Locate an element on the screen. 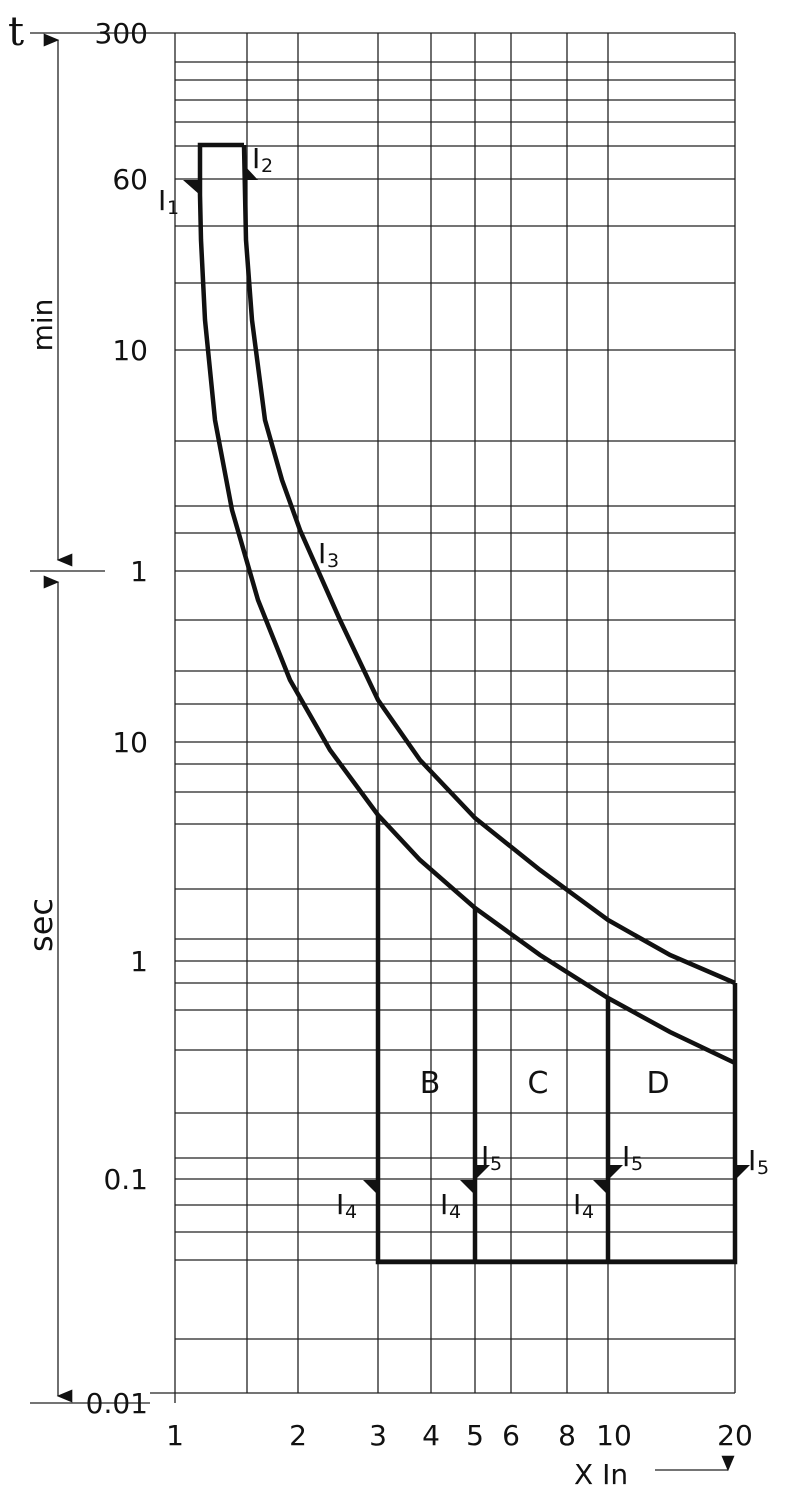 This screenshot has width=790, height=1500. region-label: C is located at coordinates (538, 1083).